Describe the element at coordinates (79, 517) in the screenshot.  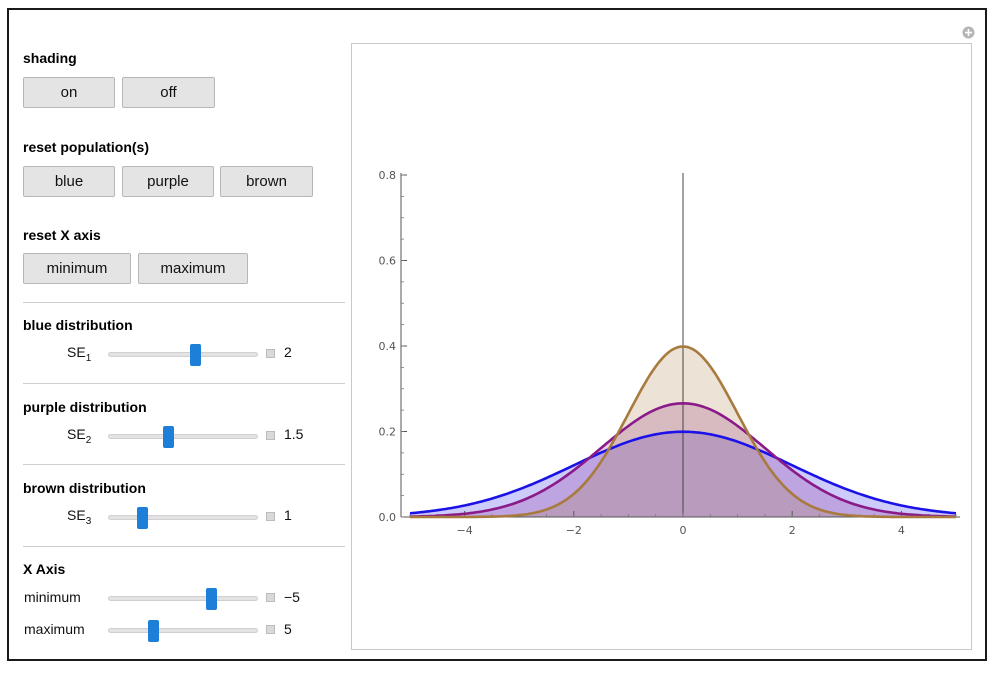
I see `se3-label: SE3` at that location.